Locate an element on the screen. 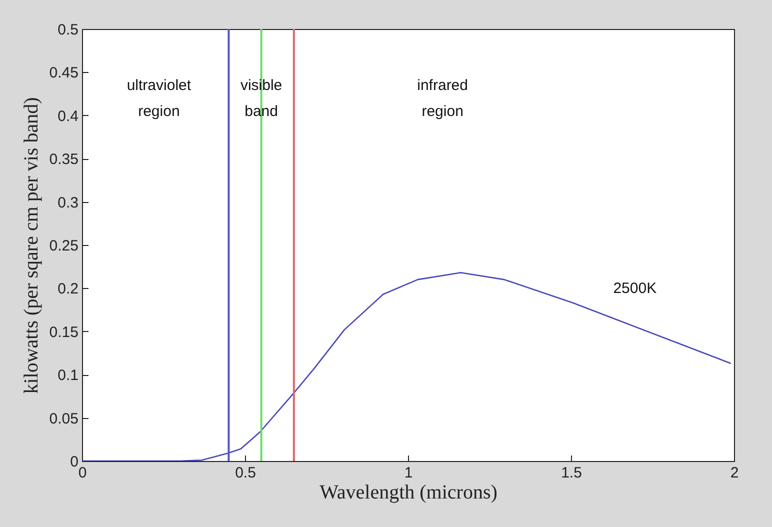 The height and width of the screenshot is (527, 772). x-tick-label: 1 is located at coordinates (408, 473).